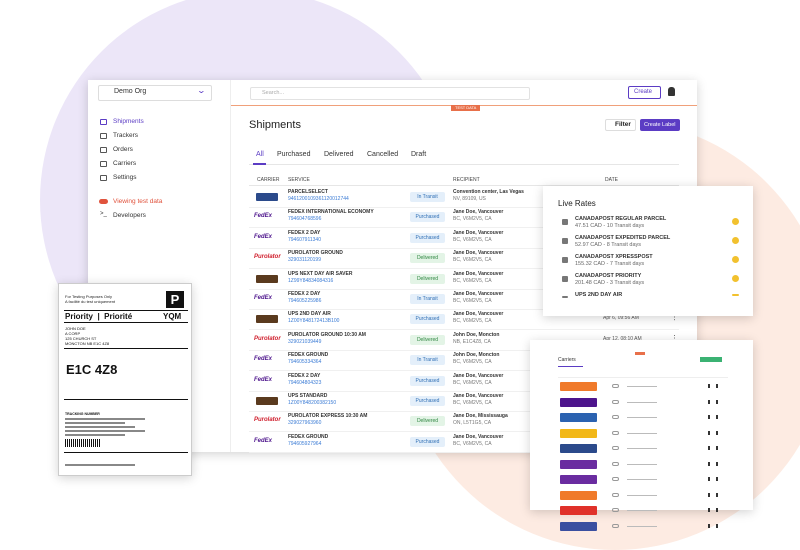  What do you see at coordinates (125, 177) in the screenshot?
I see `nav-item: Settings` at bounding box center [125, 177].